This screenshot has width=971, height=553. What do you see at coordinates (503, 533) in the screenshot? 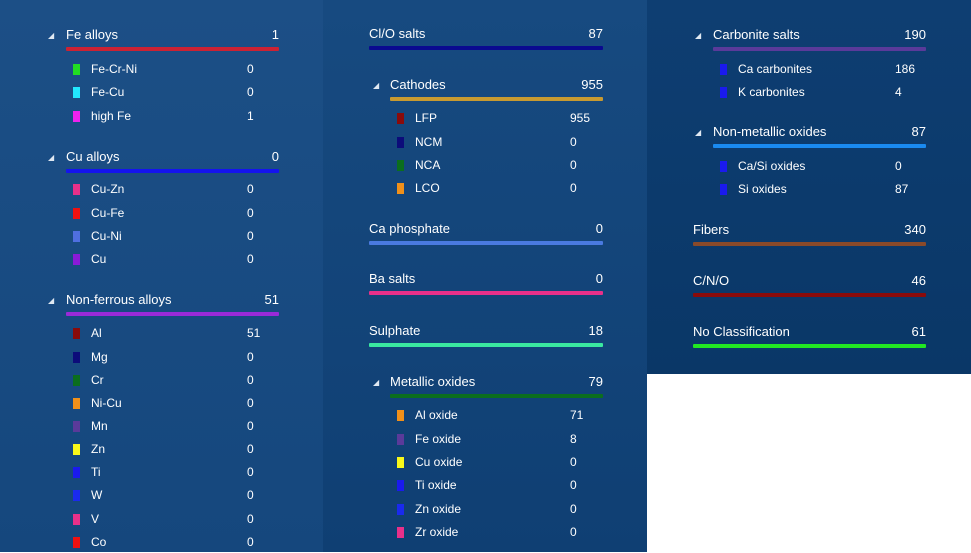
I see `list-item: Zr oxide 0` at bounding box center [503, 533].